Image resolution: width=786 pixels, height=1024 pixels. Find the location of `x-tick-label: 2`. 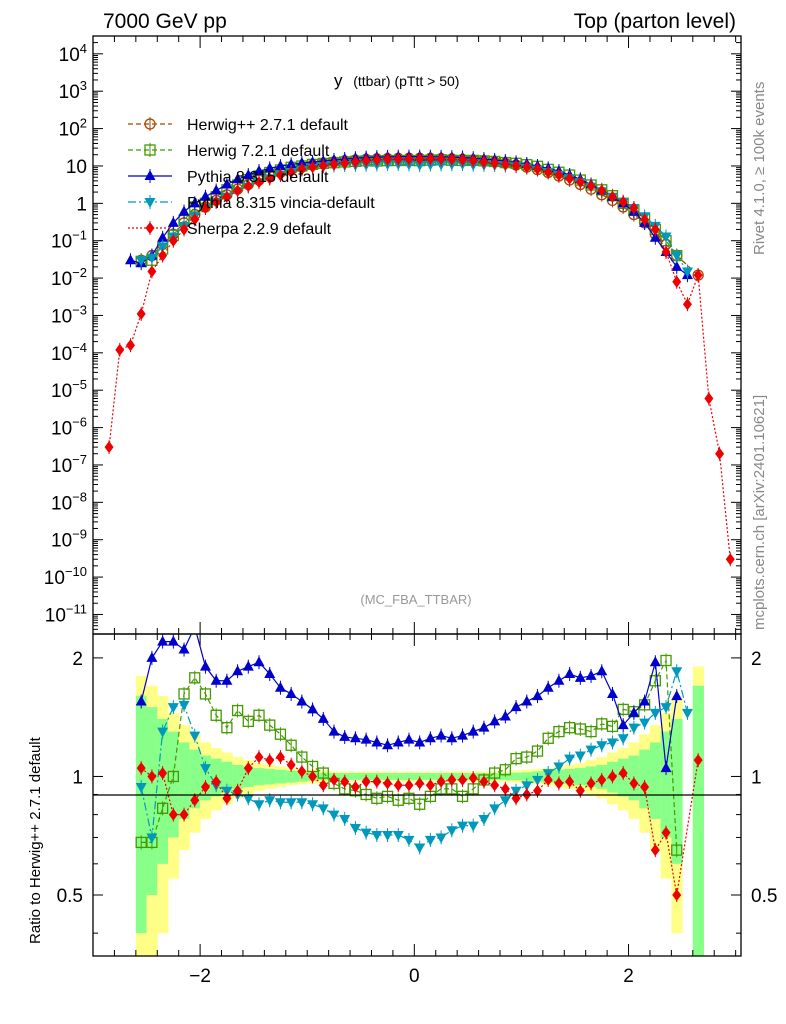

x-tick-label: 2 is located at coordinates (628, 976).